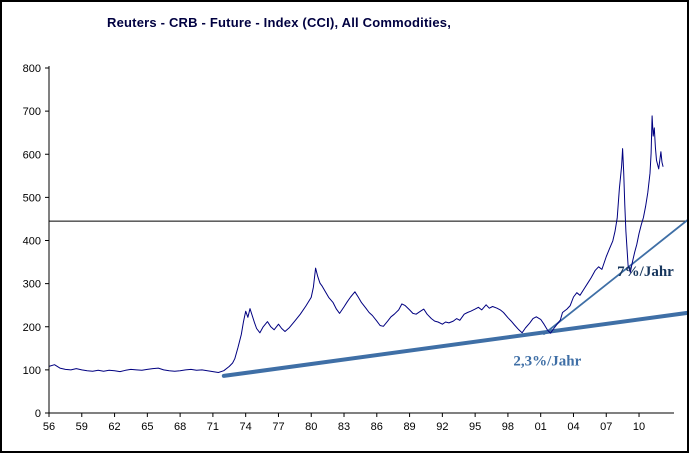 Image resolution: width=689 pixels, height=453 pixels. What do you see at coordinates (606, 427) in the screenshot?
I see `x-axis-label: 07` at bounding box center [606, 427].